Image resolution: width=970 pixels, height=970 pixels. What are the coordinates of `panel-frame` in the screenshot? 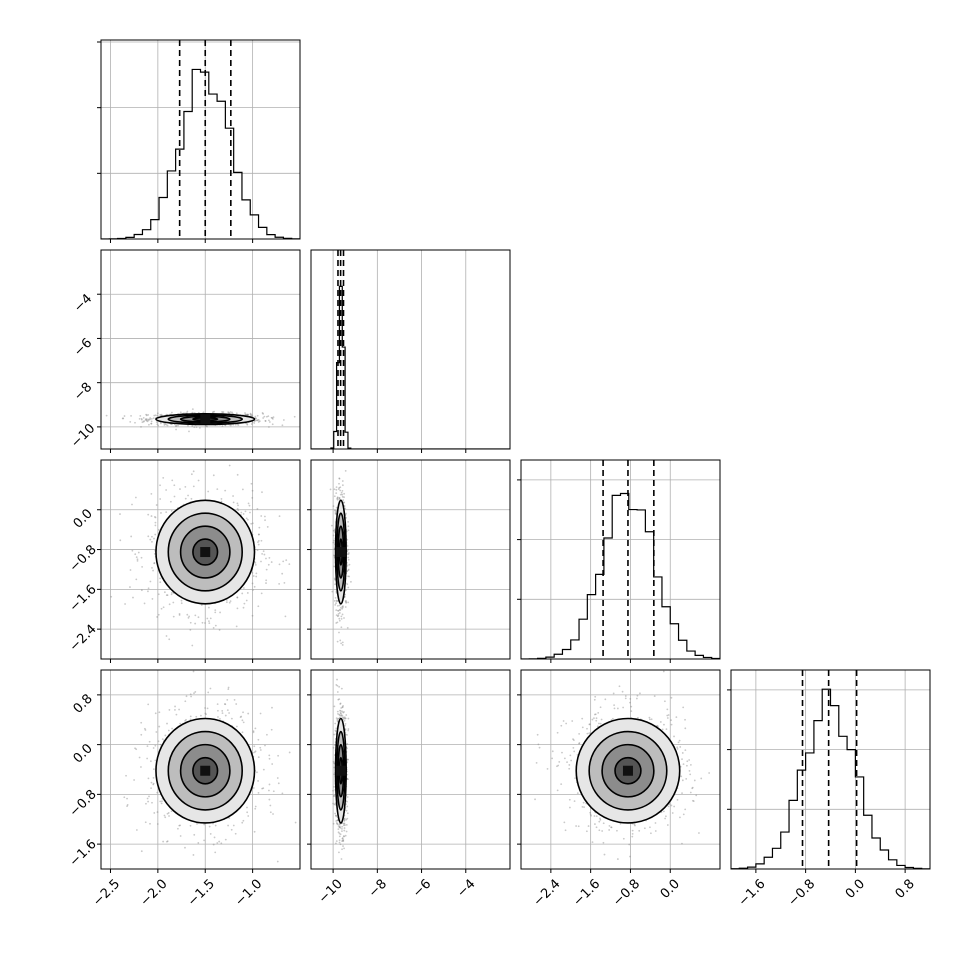 It's located at (200, 769).